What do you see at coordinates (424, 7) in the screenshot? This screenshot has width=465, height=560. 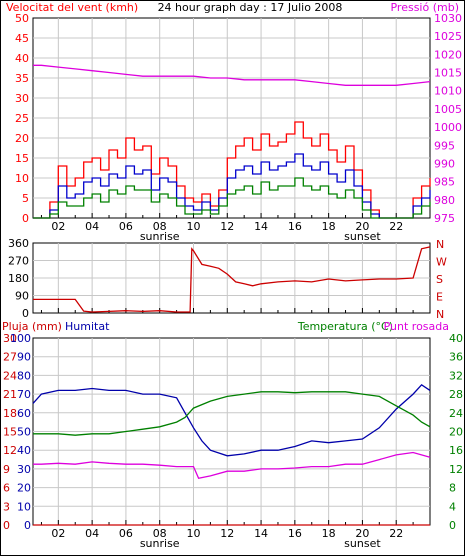 I see `pressure-axis-label: Pressió (mb)` at bounding box center [424, 7].